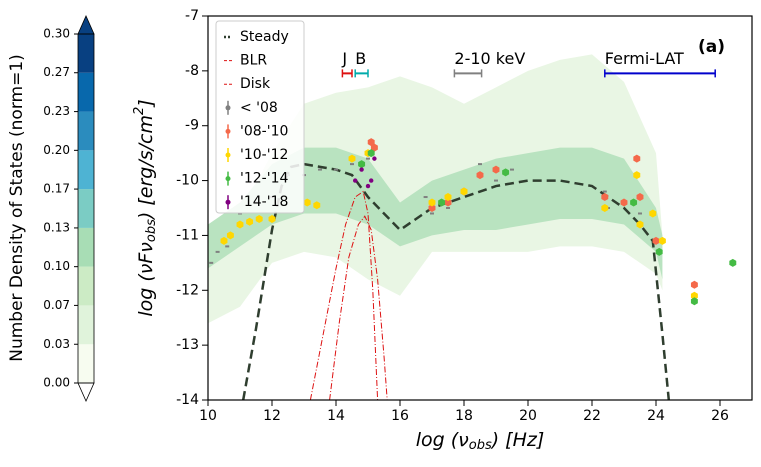 The height and width of the screenshot is (467, 761). I want to click on colorbar-tick-label: 0.27, so click(56, 72).